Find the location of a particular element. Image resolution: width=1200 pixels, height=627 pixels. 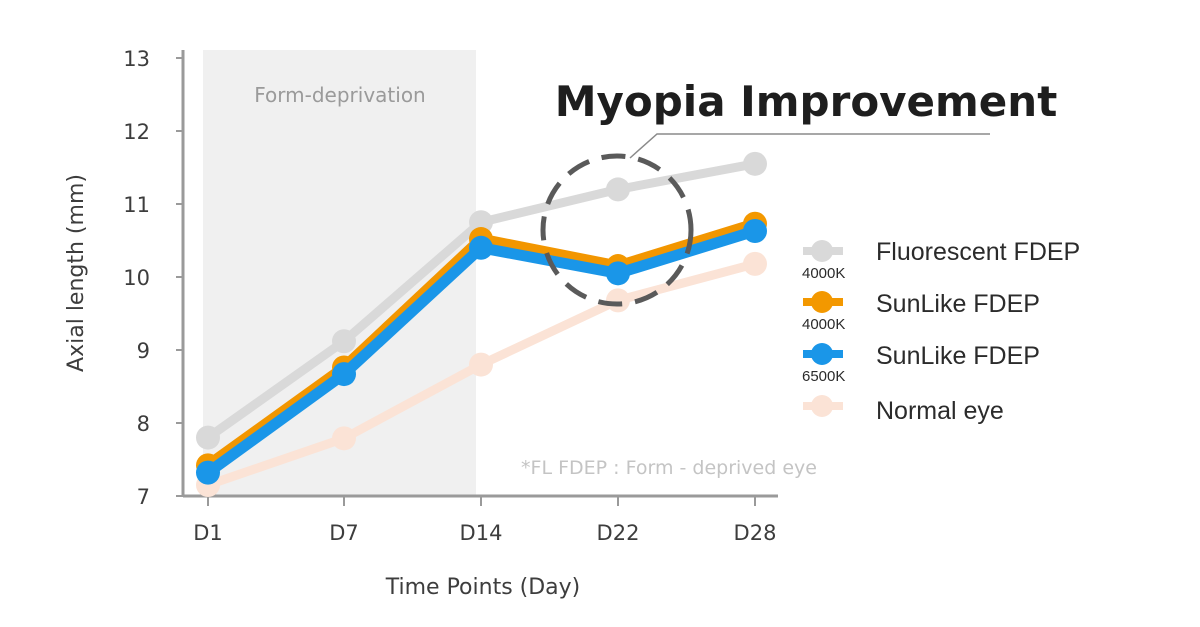

x-tick-label: D7 is located at coordinates (344, 533).